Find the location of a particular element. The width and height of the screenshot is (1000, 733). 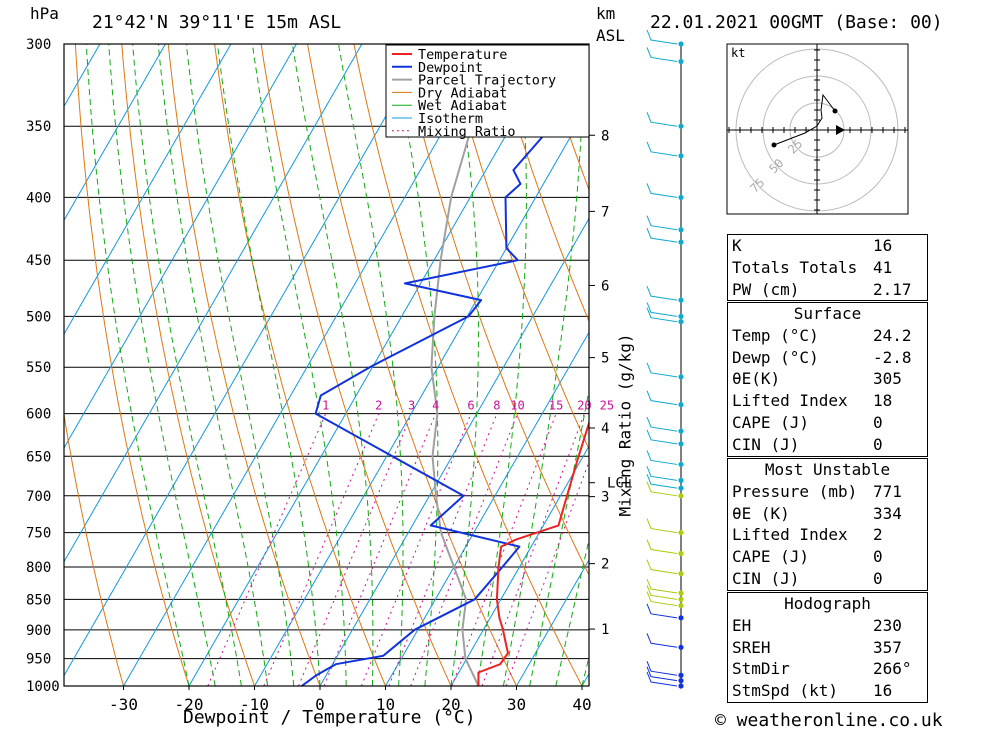

surface-title: Surface is located at coordinates (827, 313).